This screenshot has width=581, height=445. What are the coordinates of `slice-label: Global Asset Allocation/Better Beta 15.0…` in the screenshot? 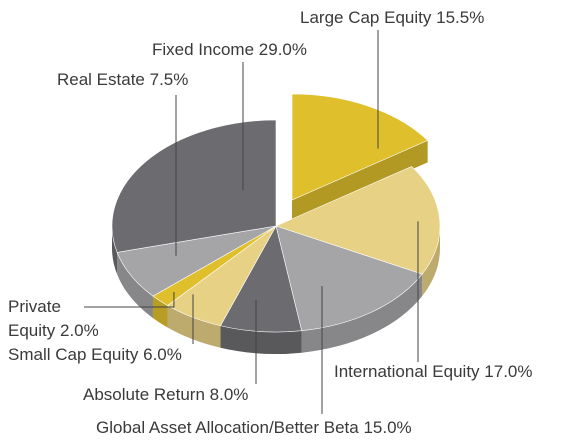 It's located at (336, 428).